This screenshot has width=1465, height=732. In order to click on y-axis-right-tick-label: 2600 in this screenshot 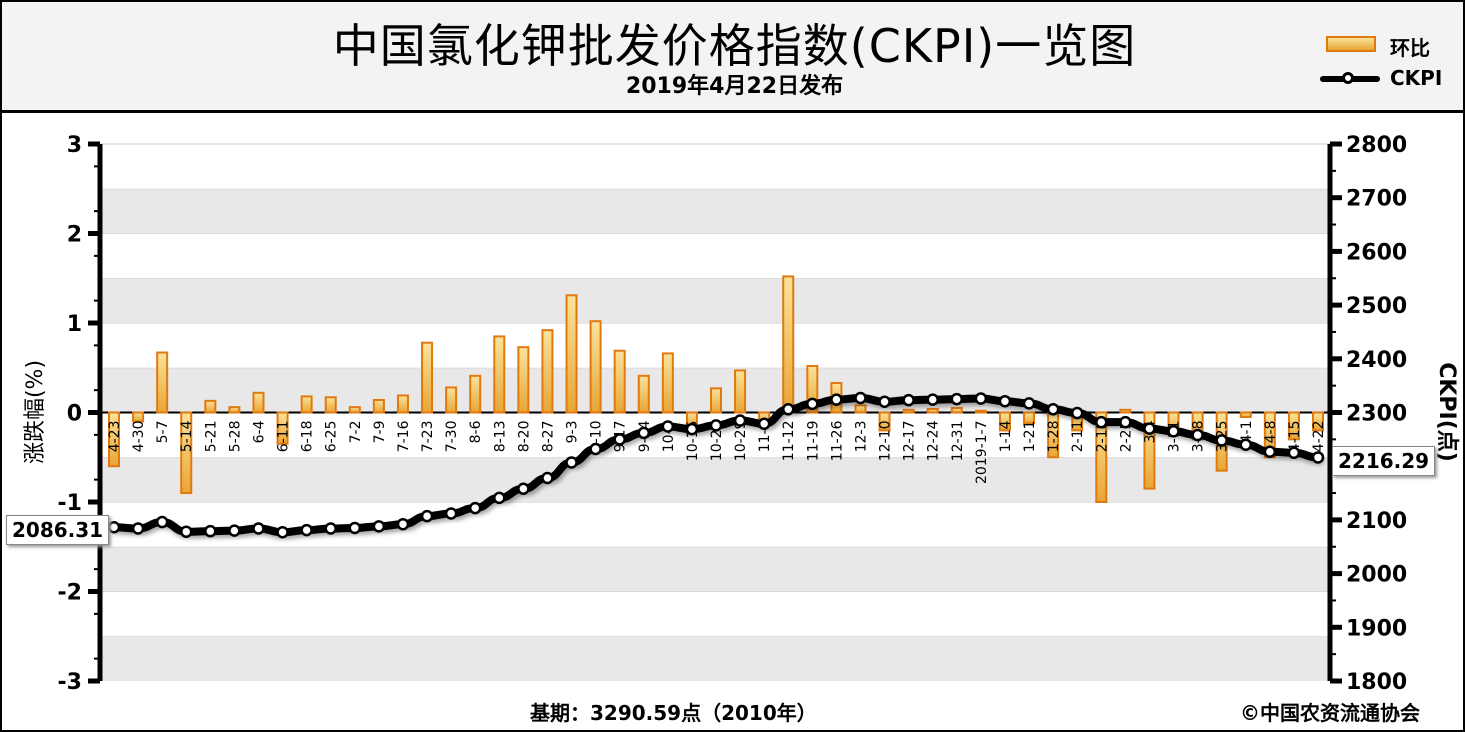, I will do `click(1376, 252)`.